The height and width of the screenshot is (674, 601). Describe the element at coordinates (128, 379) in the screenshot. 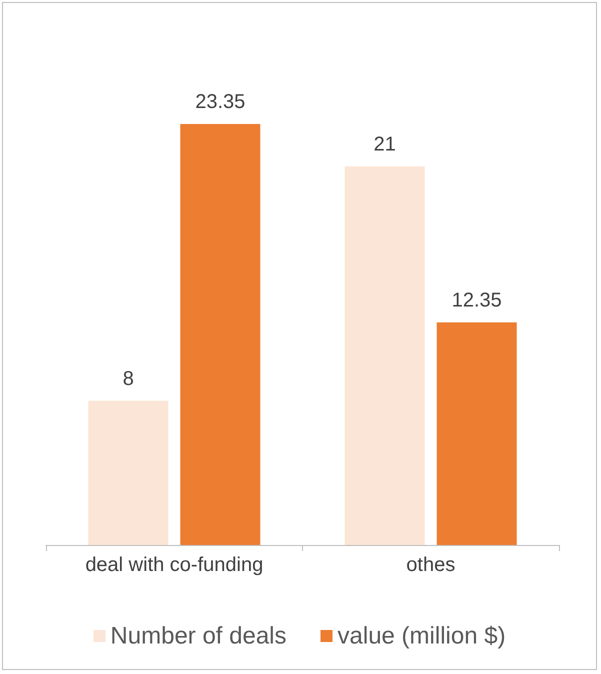

I see `data-label: 8` at that location.